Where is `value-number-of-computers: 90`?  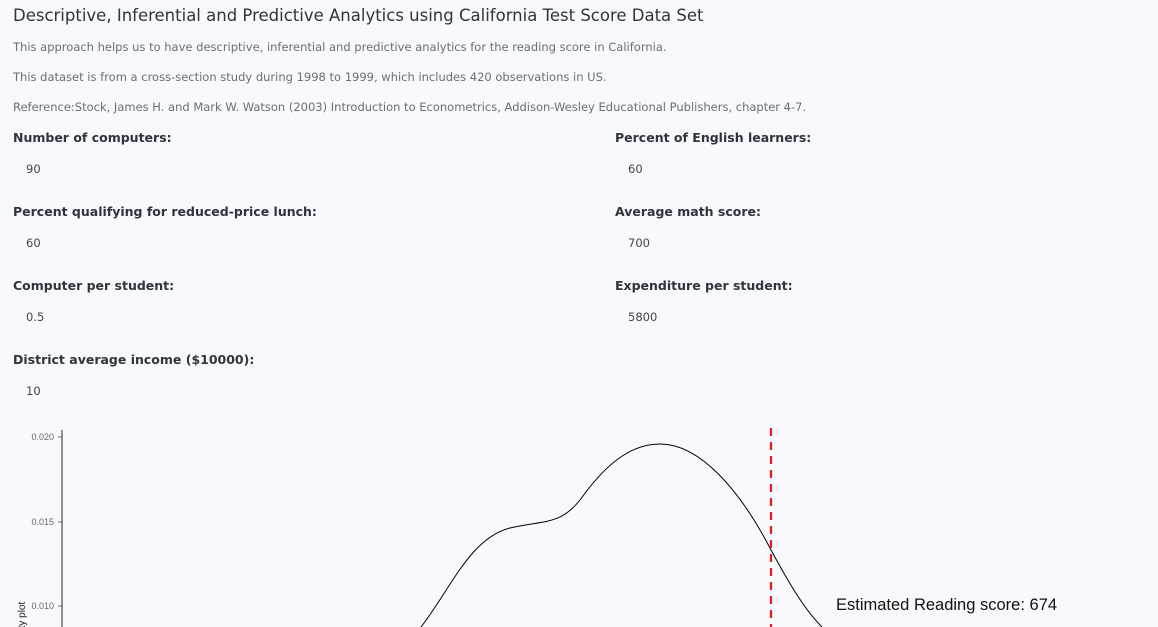
value-number-of-computers: 90 is located at coordinates (33, 169).